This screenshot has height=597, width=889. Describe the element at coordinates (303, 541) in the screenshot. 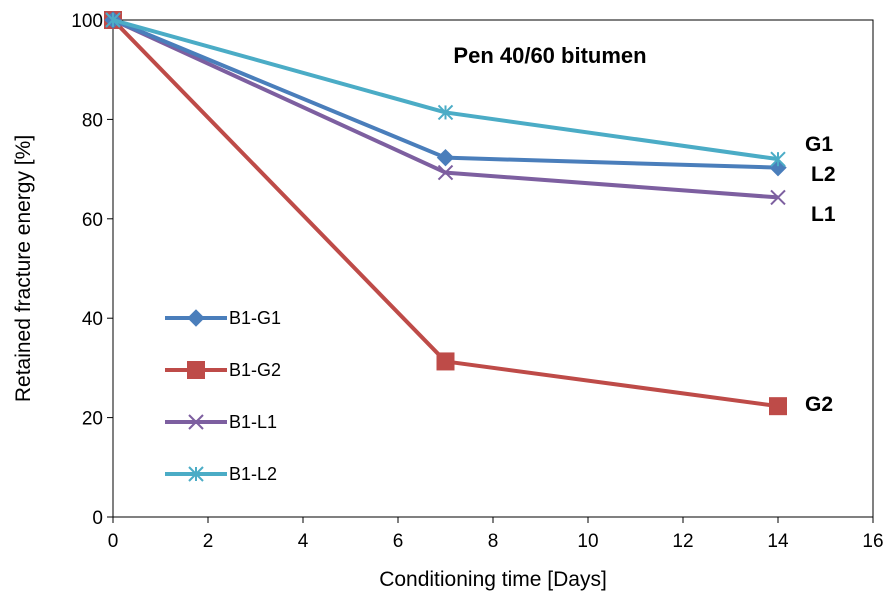

I see `x-tick-label: 4` at that location.